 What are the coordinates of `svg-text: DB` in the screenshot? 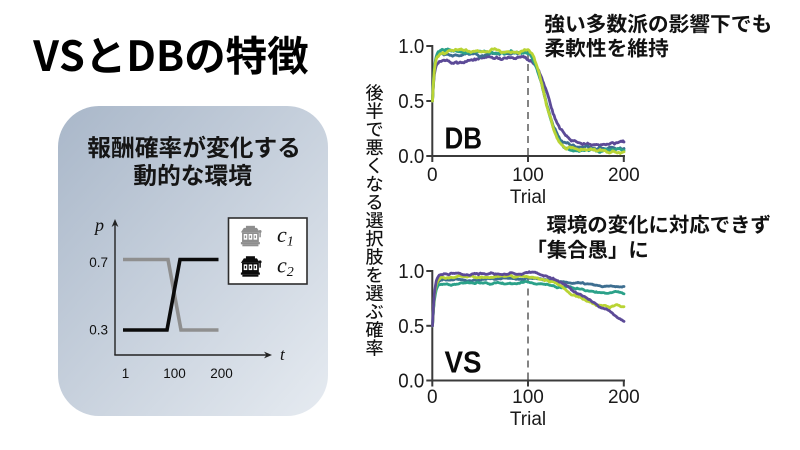 It's located at (464, 138).